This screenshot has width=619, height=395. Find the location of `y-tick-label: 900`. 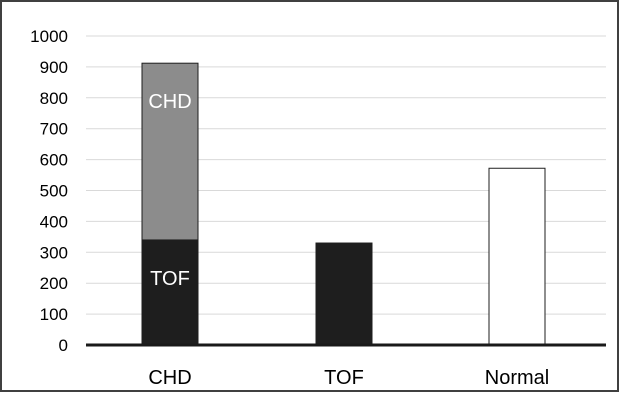

y-tick-label: 900 is located at coordinates (54, 67).